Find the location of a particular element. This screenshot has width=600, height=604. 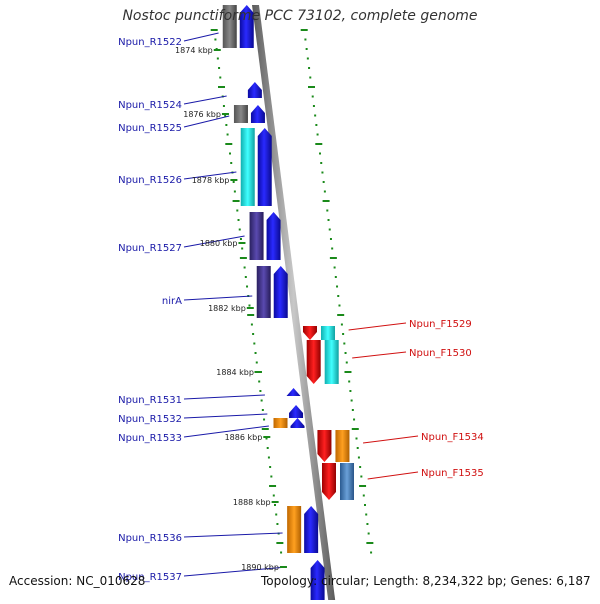

gene-label-Npun_R1522: Npun_R1522 is located at coordinates (150, 42).